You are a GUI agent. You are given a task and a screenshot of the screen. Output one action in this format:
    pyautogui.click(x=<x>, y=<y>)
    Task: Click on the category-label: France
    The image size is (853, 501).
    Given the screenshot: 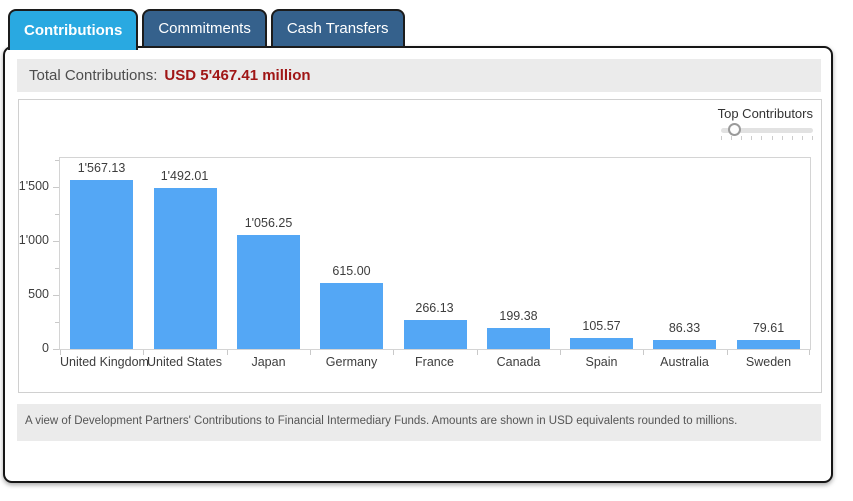 What is the action you would take?
    pyautogui.click(x=434, y=362)
    